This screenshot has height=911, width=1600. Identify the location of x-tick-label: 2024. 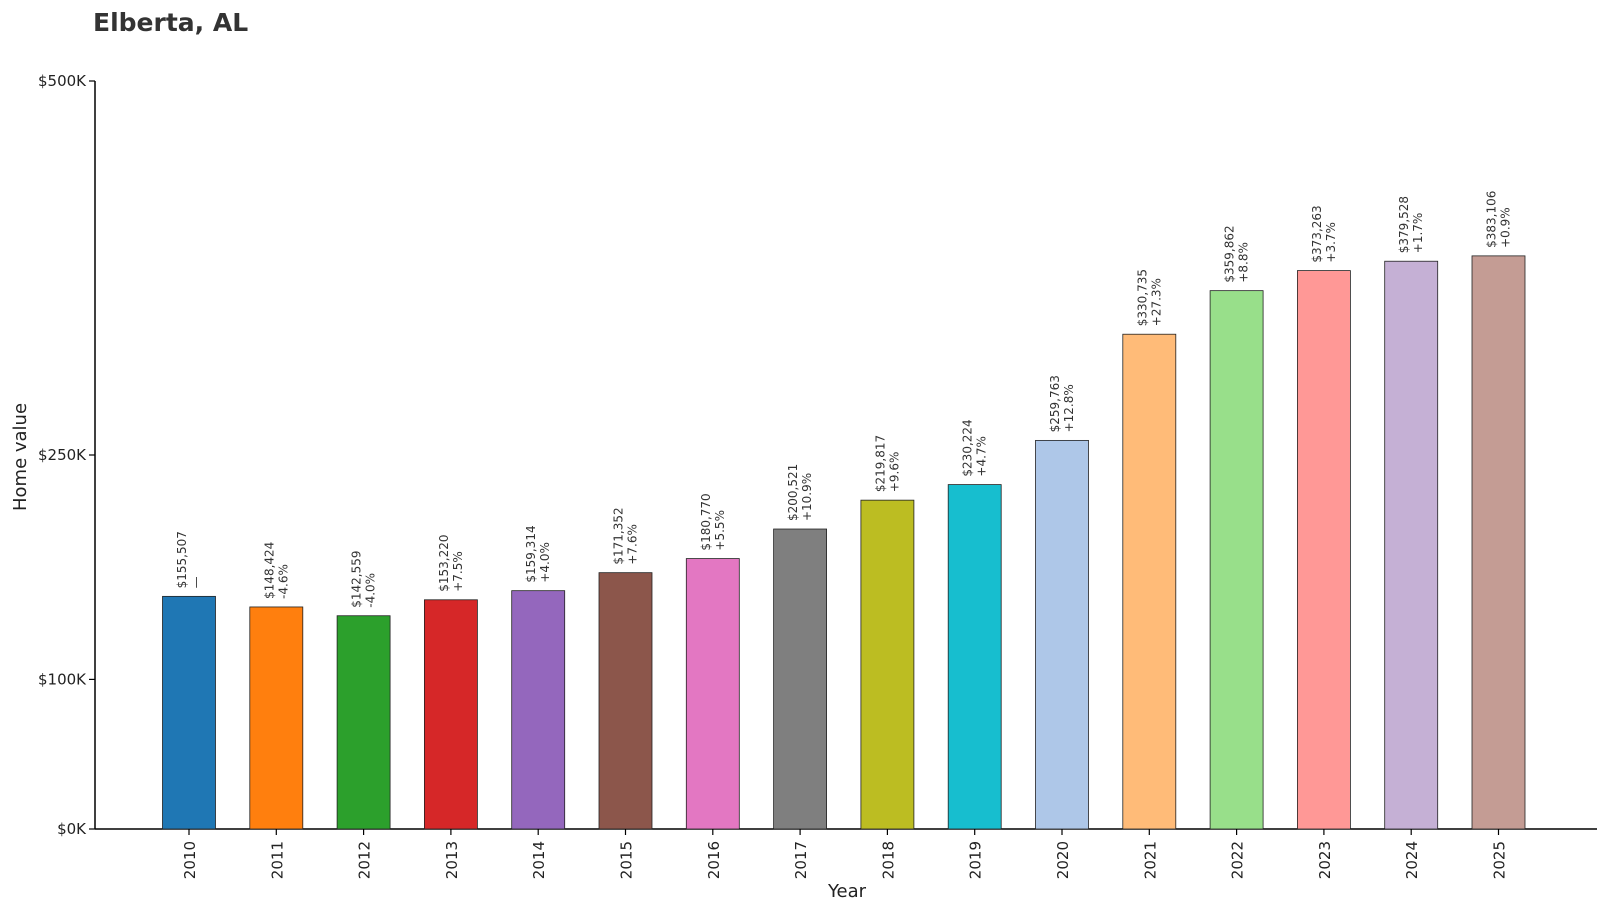
(1412, 860).